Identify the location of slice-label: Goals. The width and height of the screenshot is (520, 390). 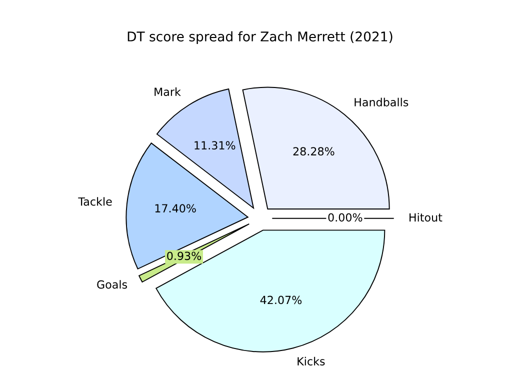
(112, 284).